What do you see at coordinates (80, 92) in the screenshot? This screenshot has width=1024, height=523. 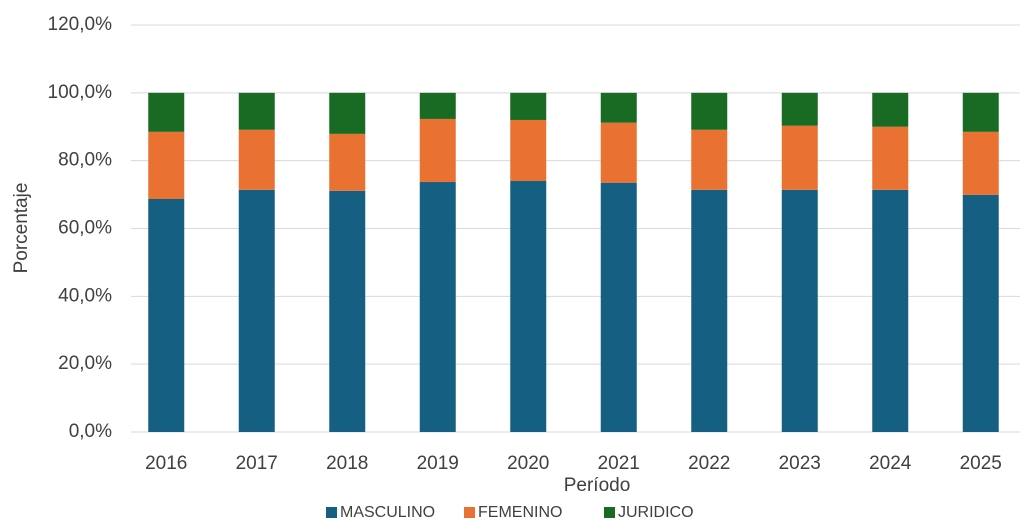 I see `y-tick-label: 100,0%` at bounding box center [80, 92].